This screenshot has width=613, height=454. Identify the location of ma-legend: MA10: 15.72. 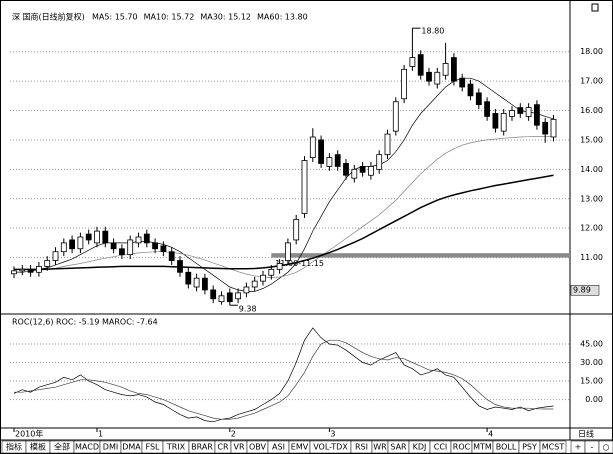
(169, 17).